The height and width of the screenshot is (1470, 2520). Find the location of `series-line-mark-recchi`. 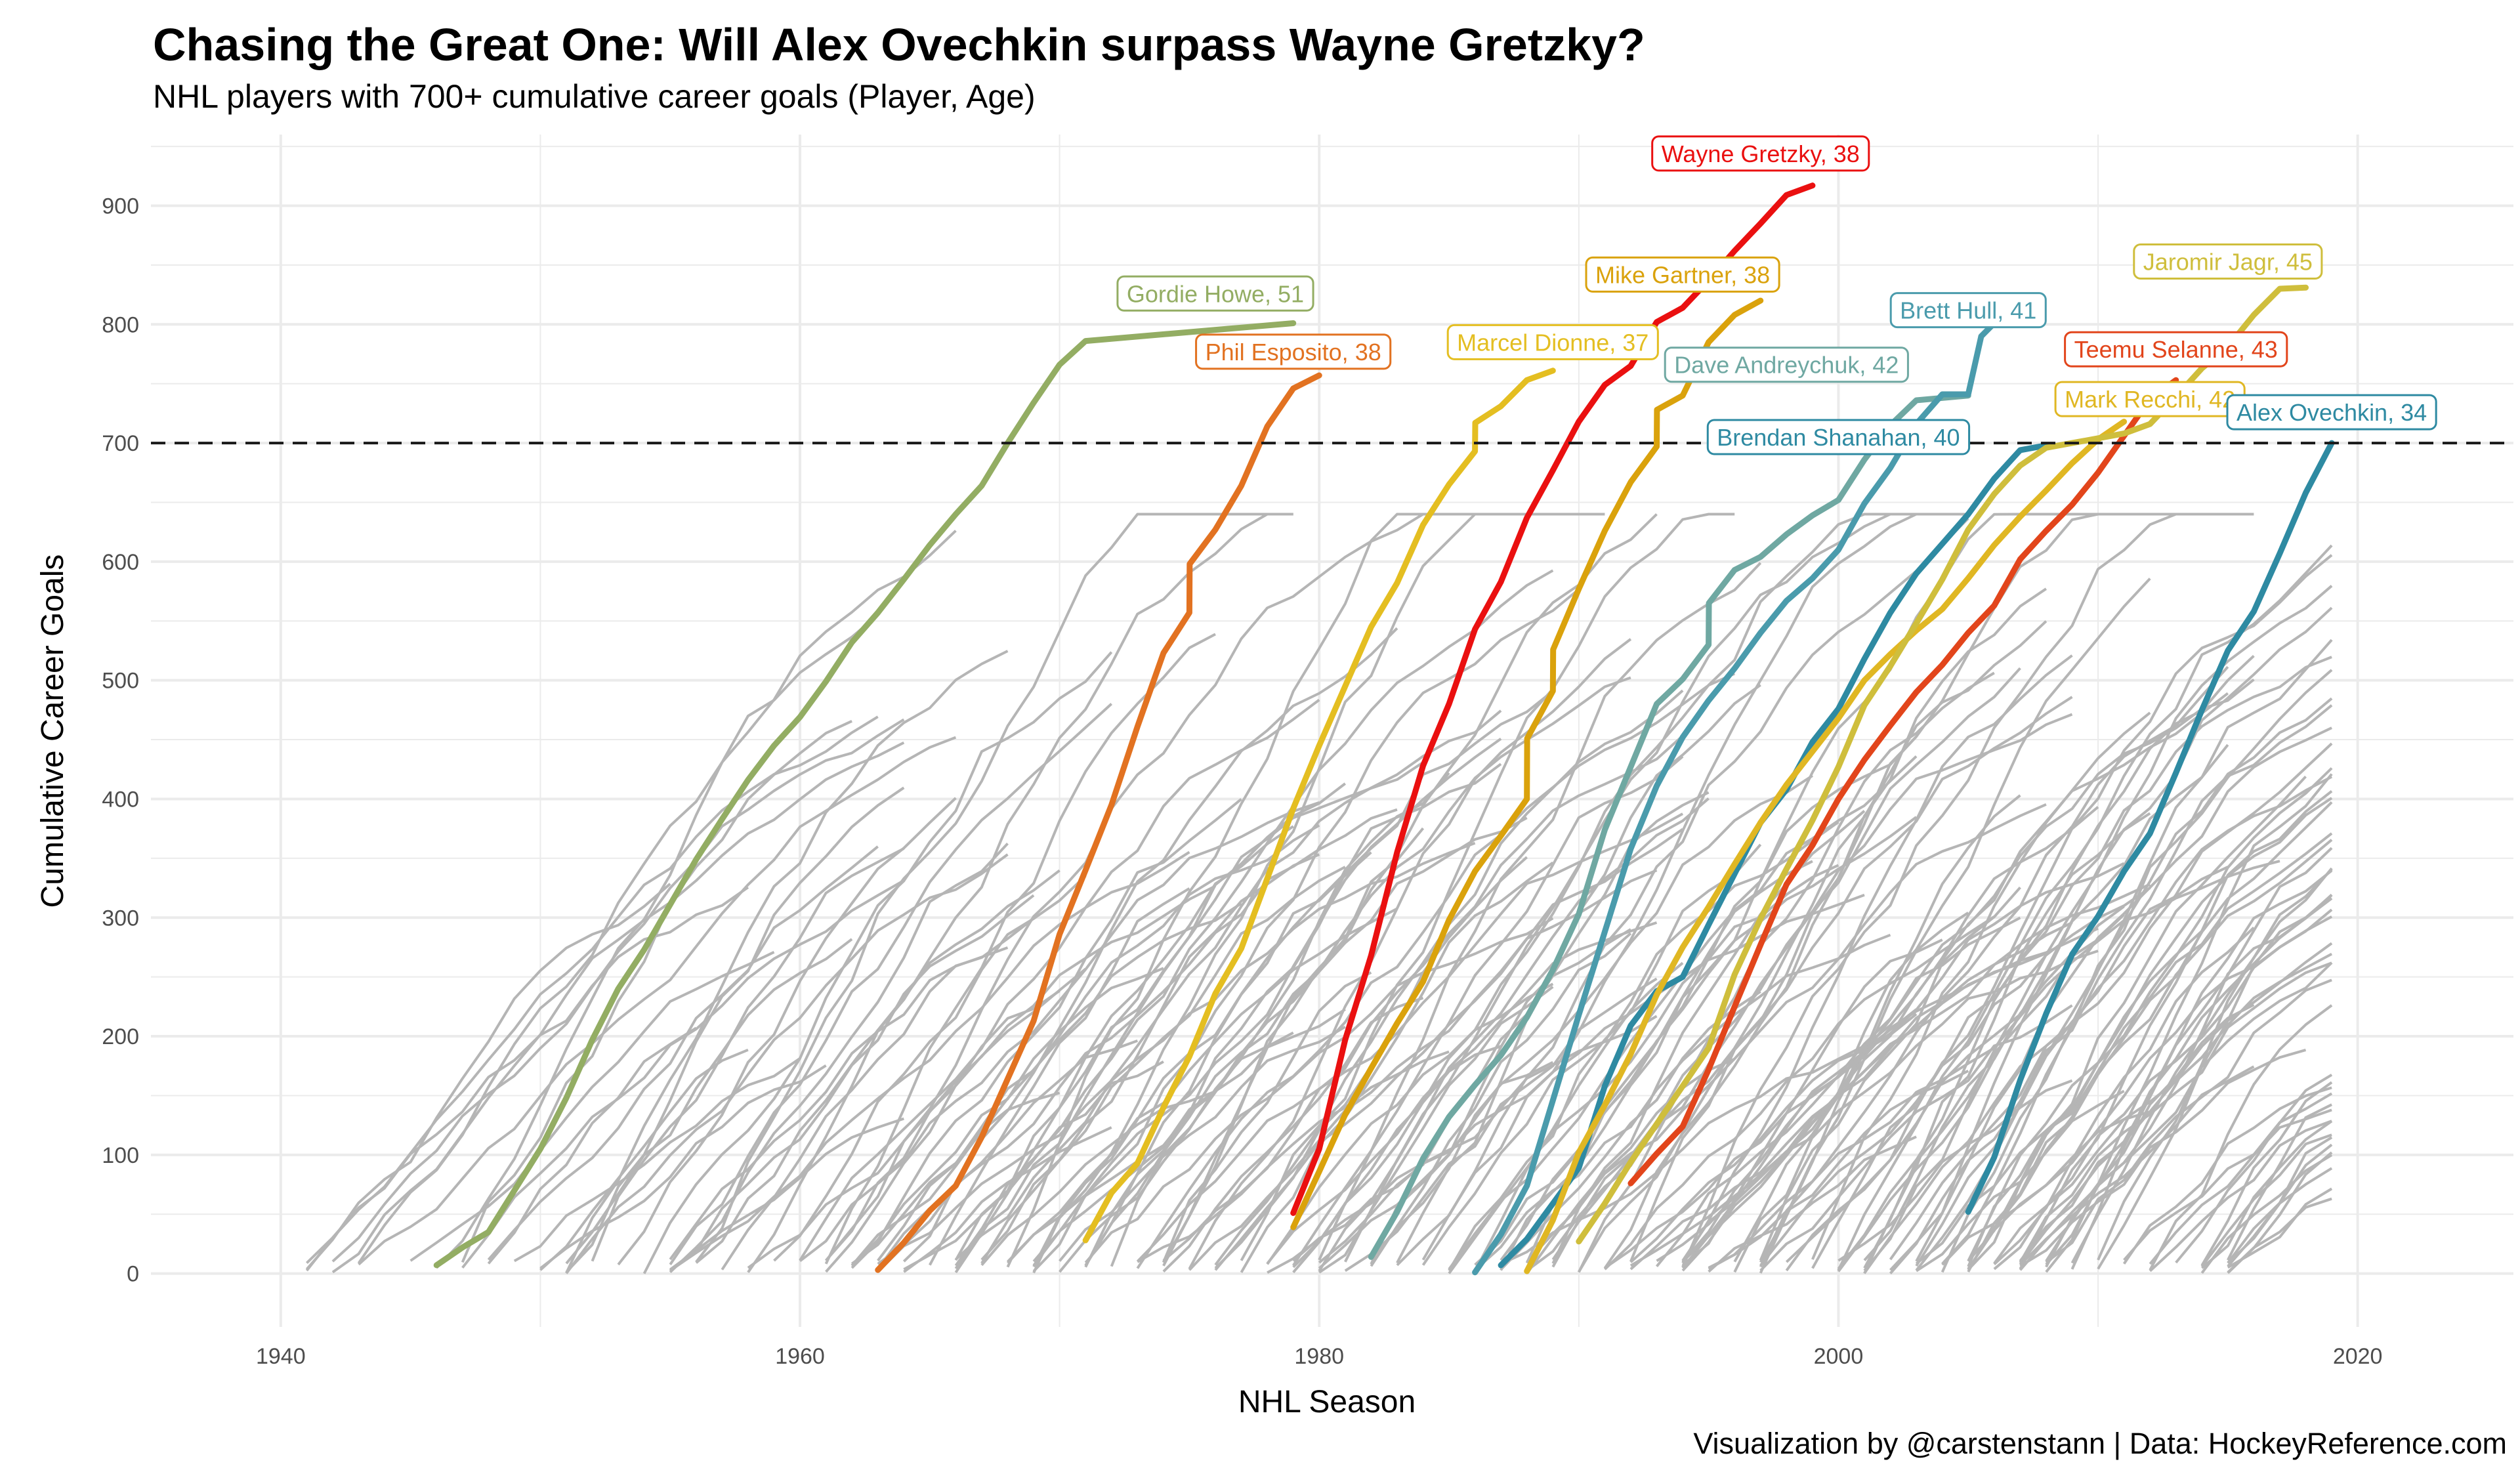

series-line-mark-recchi is located at coordinates (1826, 846).